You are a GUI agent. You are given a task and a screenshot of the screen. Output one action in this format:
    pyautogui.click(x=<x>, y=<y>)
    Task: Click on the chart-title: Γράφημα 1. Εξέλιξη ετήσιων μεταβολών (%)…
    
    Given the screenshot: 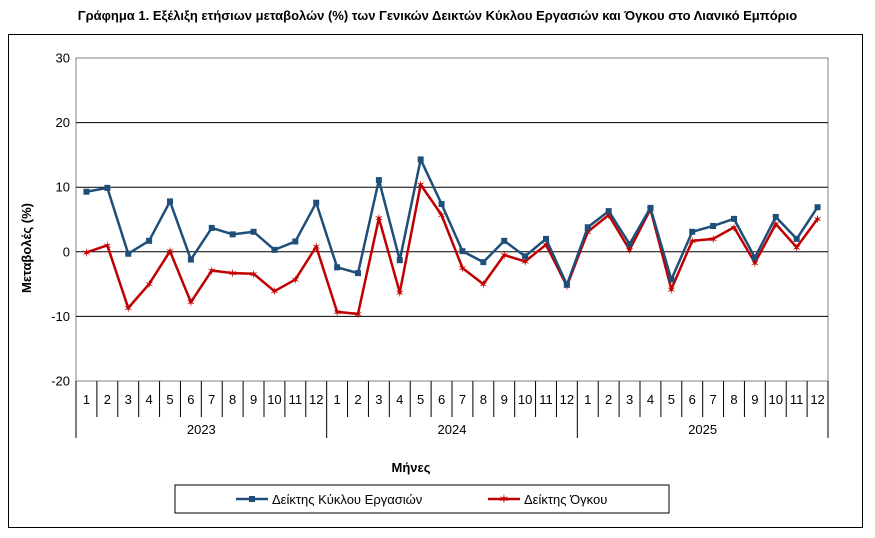 What is the action you would take?
    pyautogui.click(x=437, y=15)
    